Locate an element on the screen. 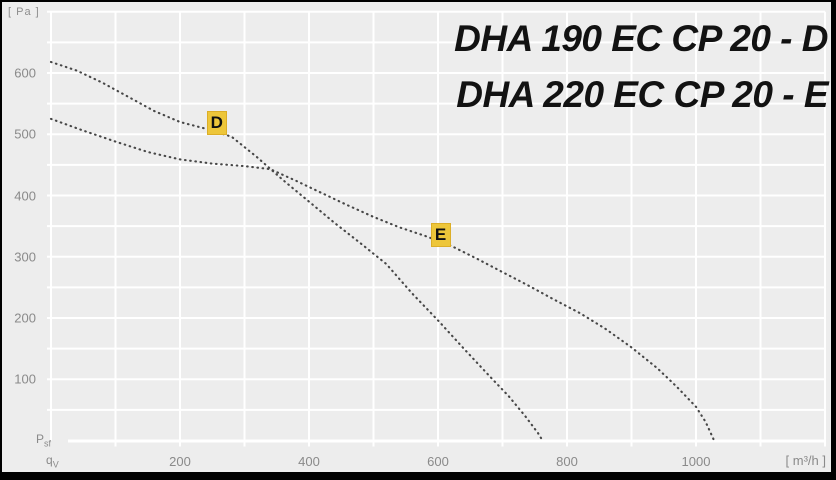 This screenshot has height=480, width=836. curve-label-e: E is located at coordinates (440, 234).